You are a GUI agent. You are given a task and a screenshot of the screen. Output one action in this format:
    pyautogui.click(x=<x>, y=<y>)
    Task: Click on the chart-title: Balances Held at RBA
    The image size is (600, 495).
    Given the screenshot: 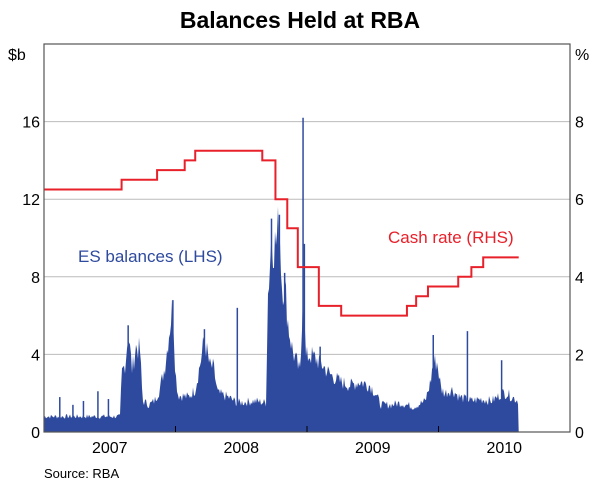 What is the action you would take?
    pyautogui.click(x=300, y=20)
    